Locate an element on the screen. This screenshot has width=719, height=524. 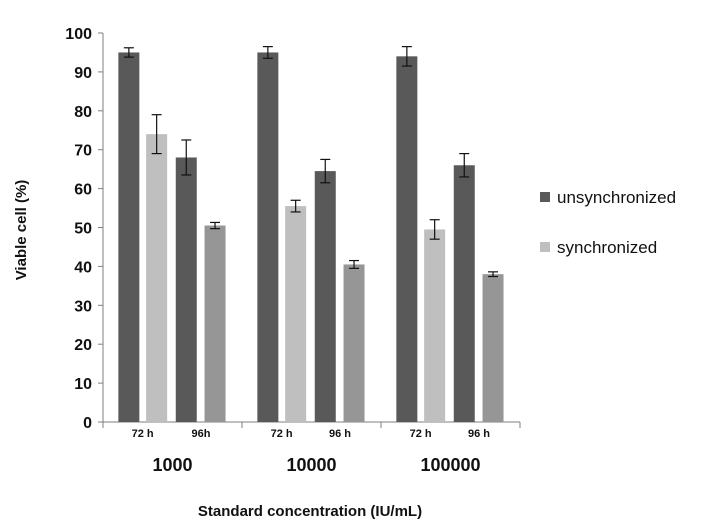
y-tick-label: 30 is located at coordinates (83, 306).